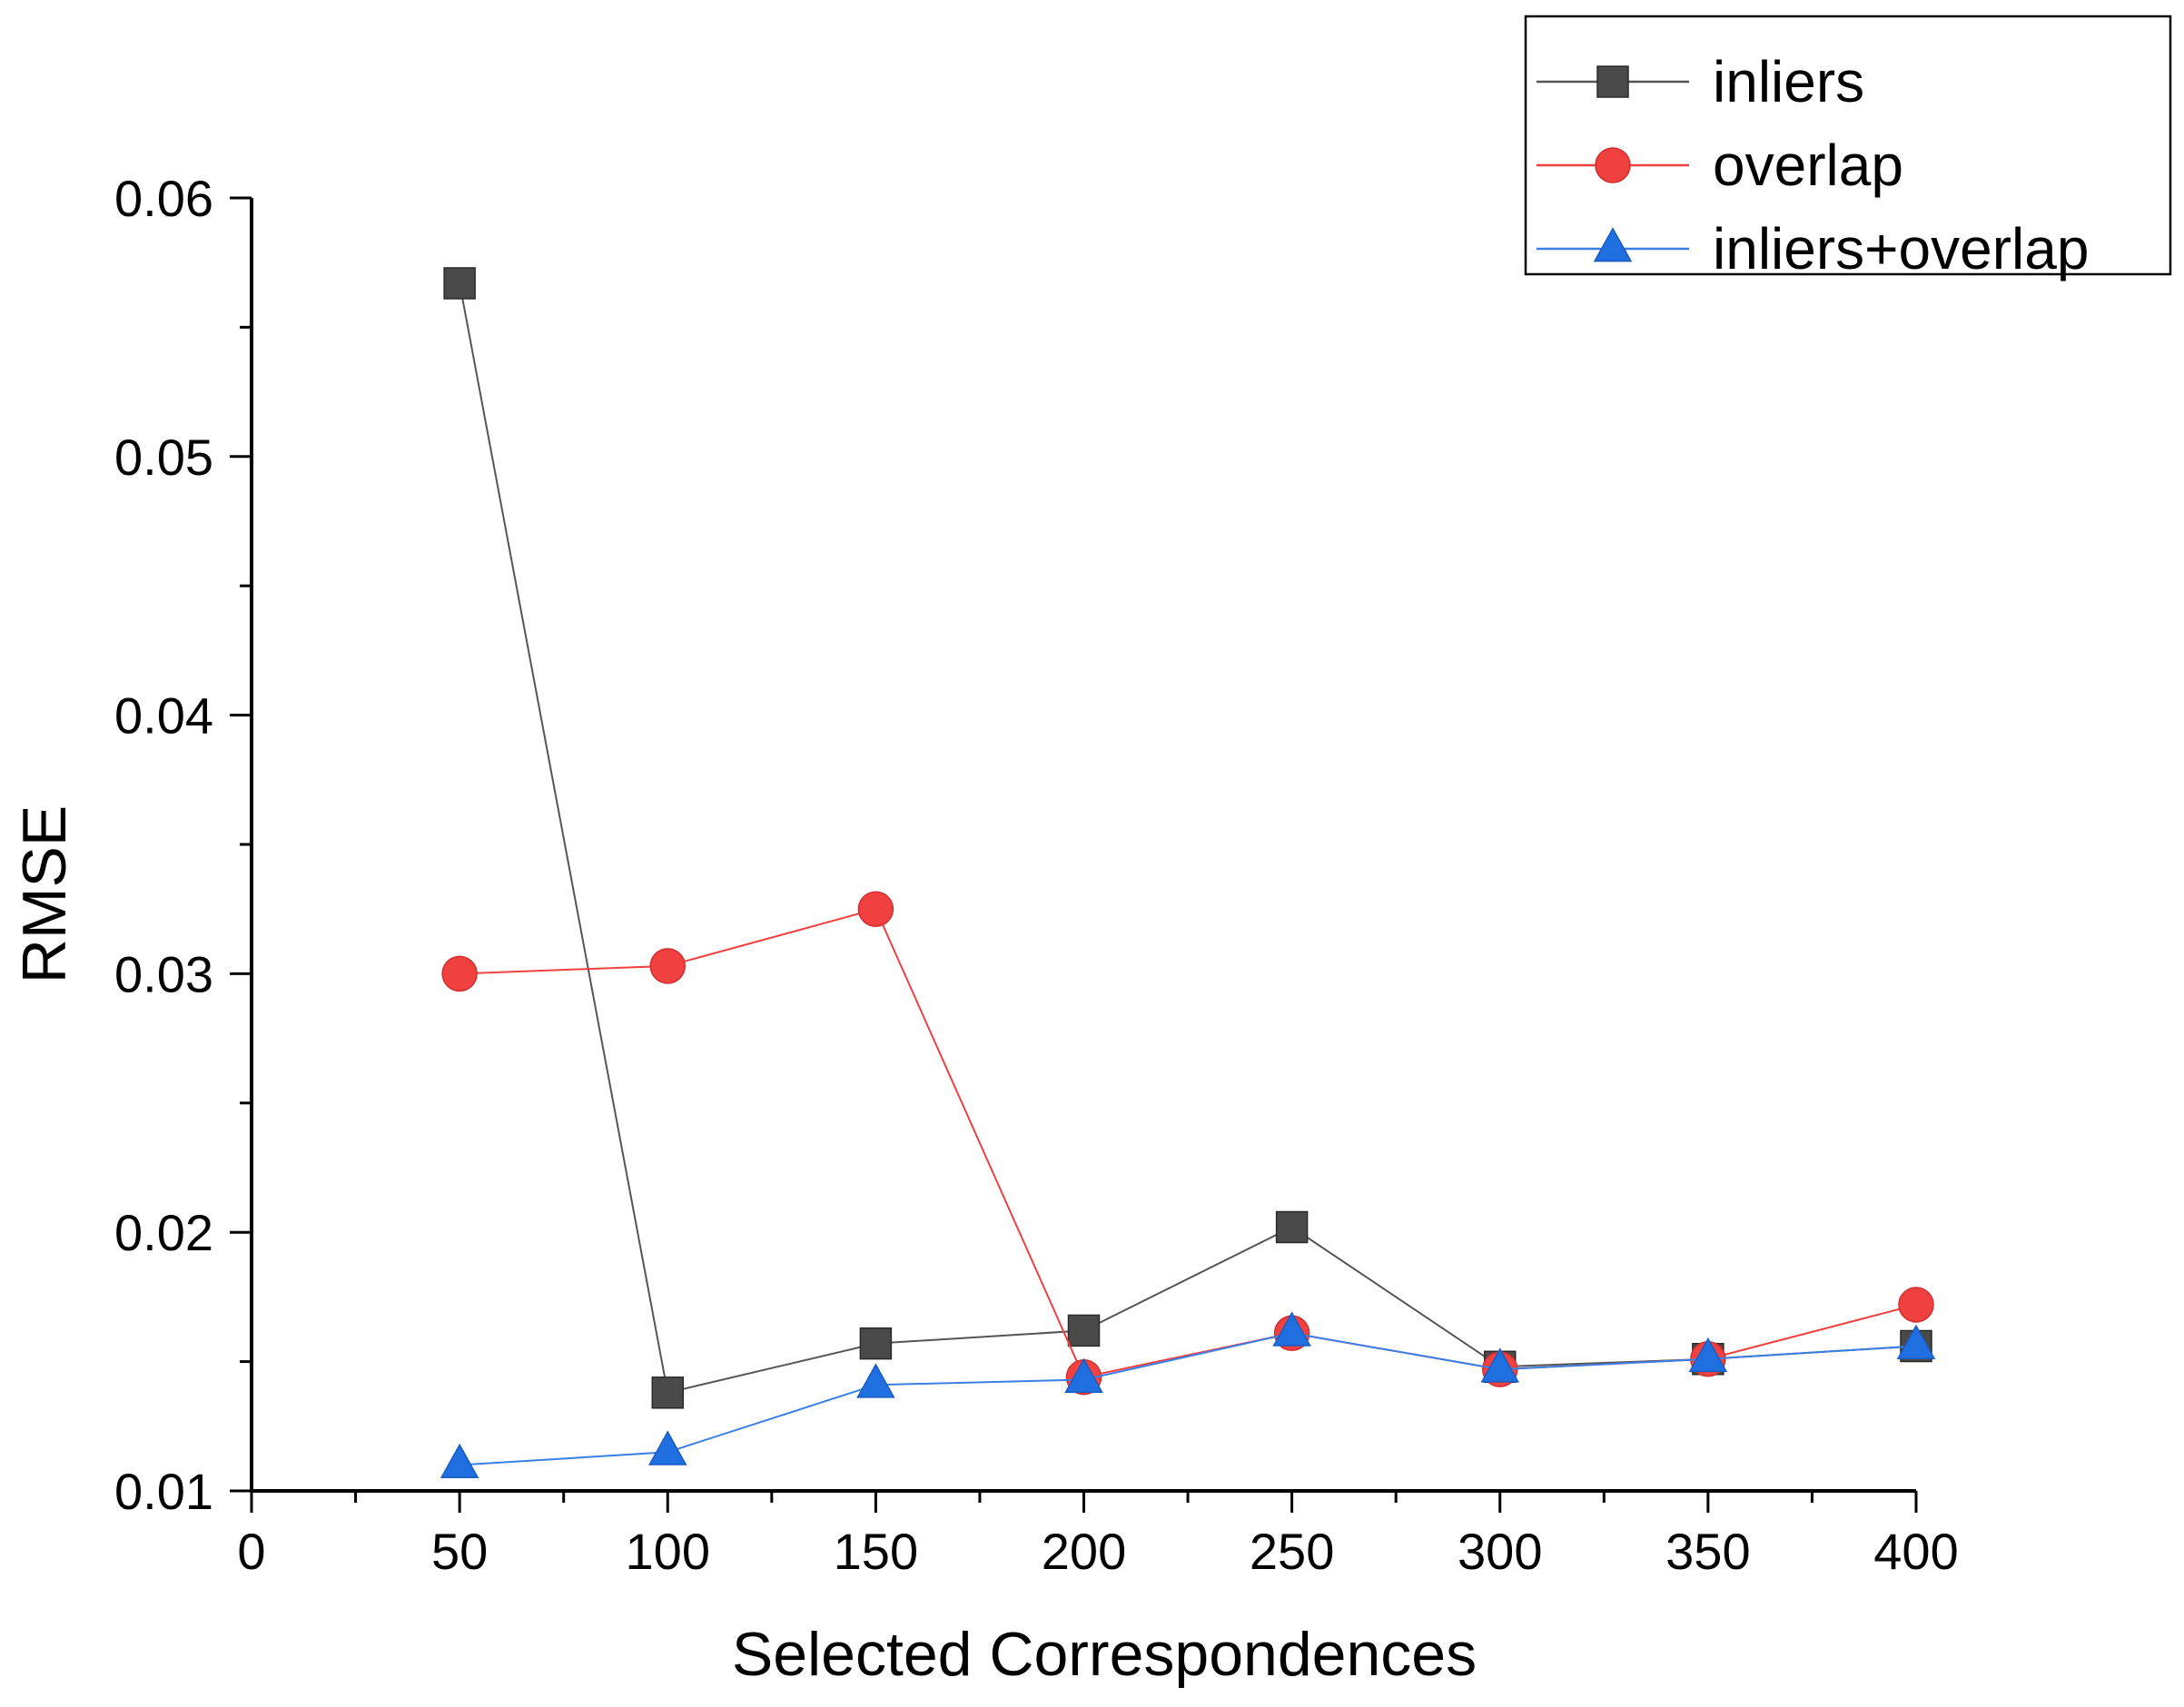 This screenshot has width=2184, height=1707. Describe the element at coordinates (1901, 248) in the screenshot. I see `legend-label: inliers+overlap` at that location.